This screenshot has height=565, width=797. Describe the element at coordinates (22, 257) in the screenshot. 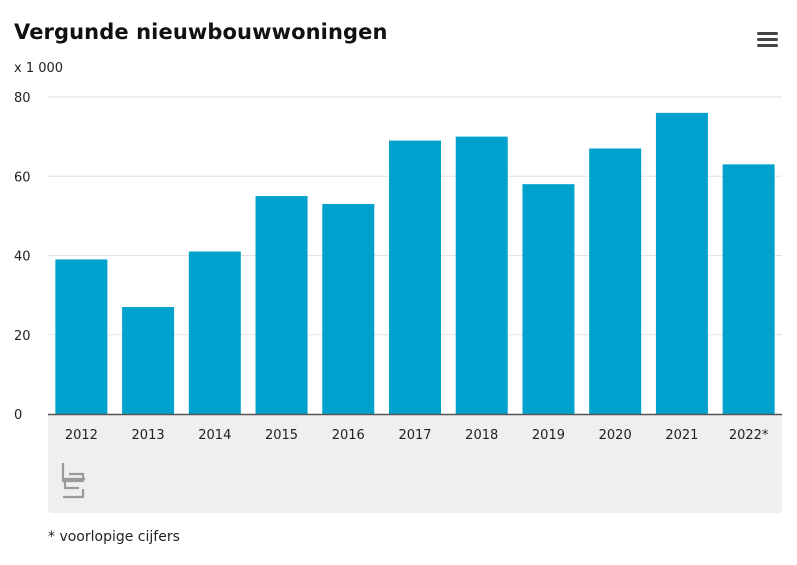

I see `y-tick-label: 40` at that location.